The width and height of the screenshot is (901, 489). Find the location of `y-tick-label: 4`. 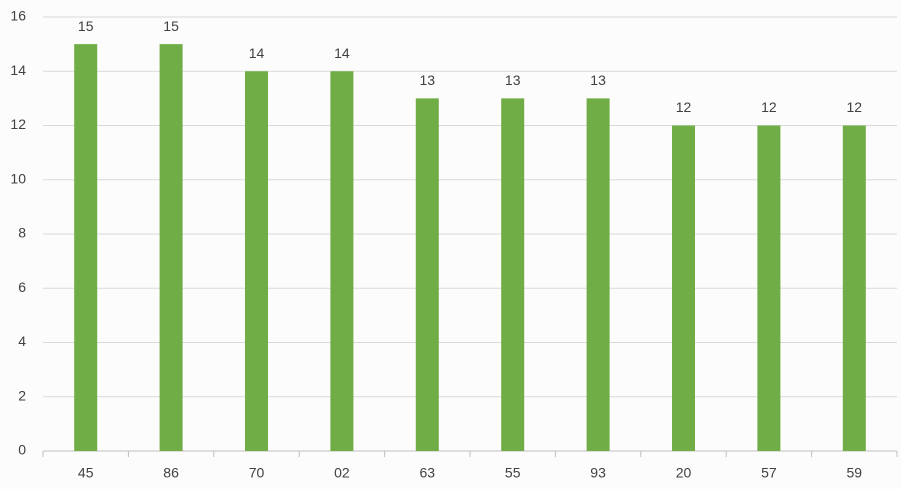

y-tick-label: 4 is located at coordinates (22, 341).